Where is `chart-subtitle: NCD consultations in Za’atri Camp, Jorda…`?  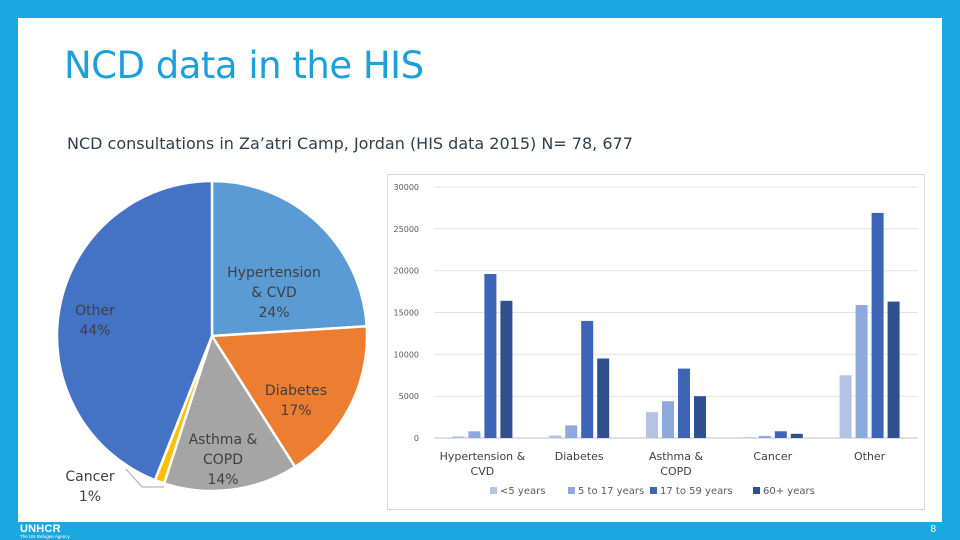
chart-subtitle: NCD consultations in Za’atri Camp, Jorda… is located at coordinates (350, 143).